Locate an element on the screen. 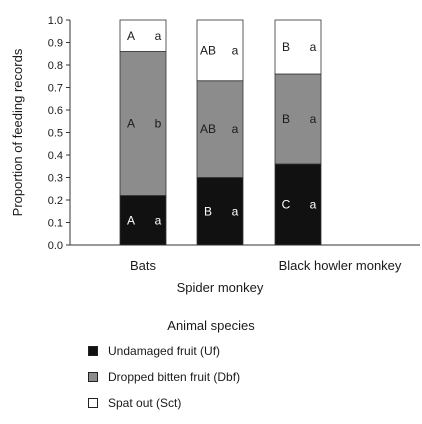 This screenshot has width=422, height=424. legend-swatch-dbf is located at coordinates (93, 377).